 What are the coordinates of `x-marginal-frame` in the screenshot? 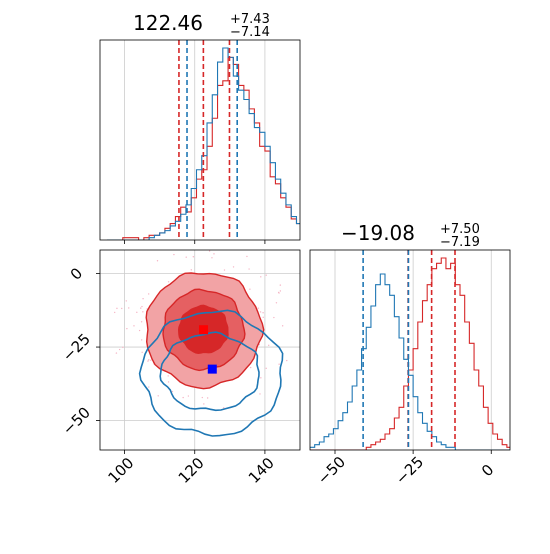 It's located at (200, 140).